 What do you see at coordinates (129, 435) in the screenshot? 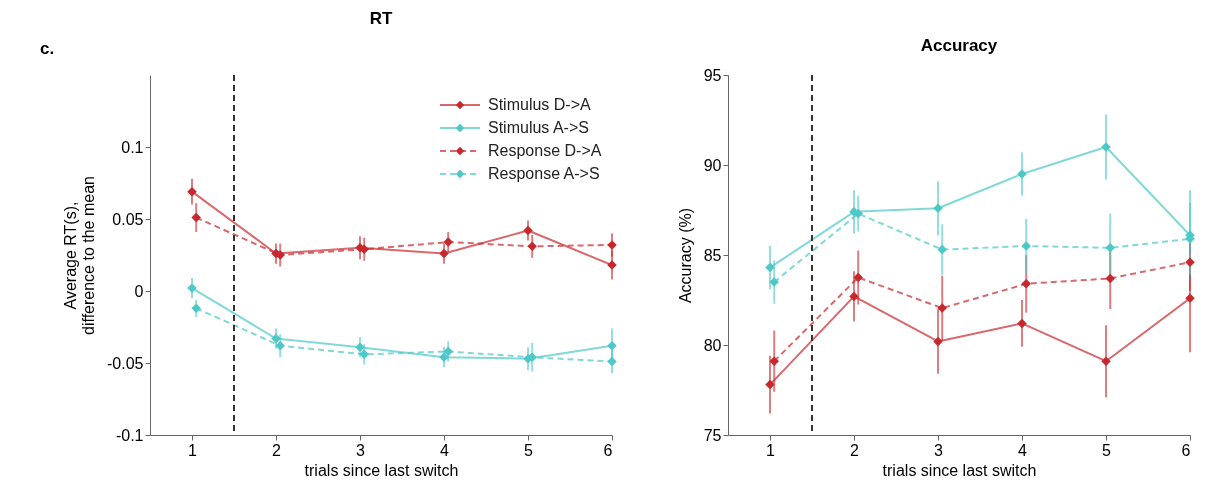
I see `y-tick-label: -0.1` at bounding box center [129, 435].